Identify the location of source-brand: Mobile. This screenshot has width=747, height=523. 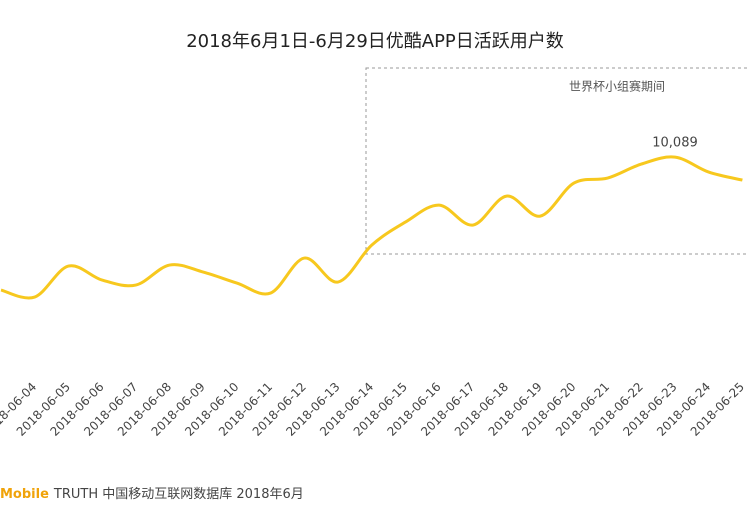
(24, 494).